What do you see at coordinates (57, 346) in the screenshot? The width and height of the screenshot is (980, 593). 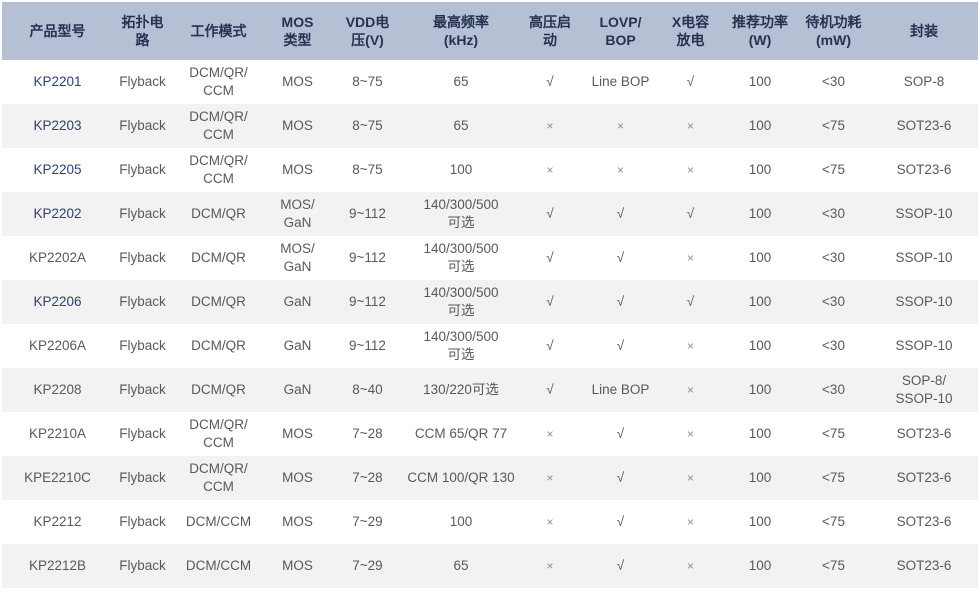 I see `product-model-label: KP2206A` at bounding box center [57, 346].